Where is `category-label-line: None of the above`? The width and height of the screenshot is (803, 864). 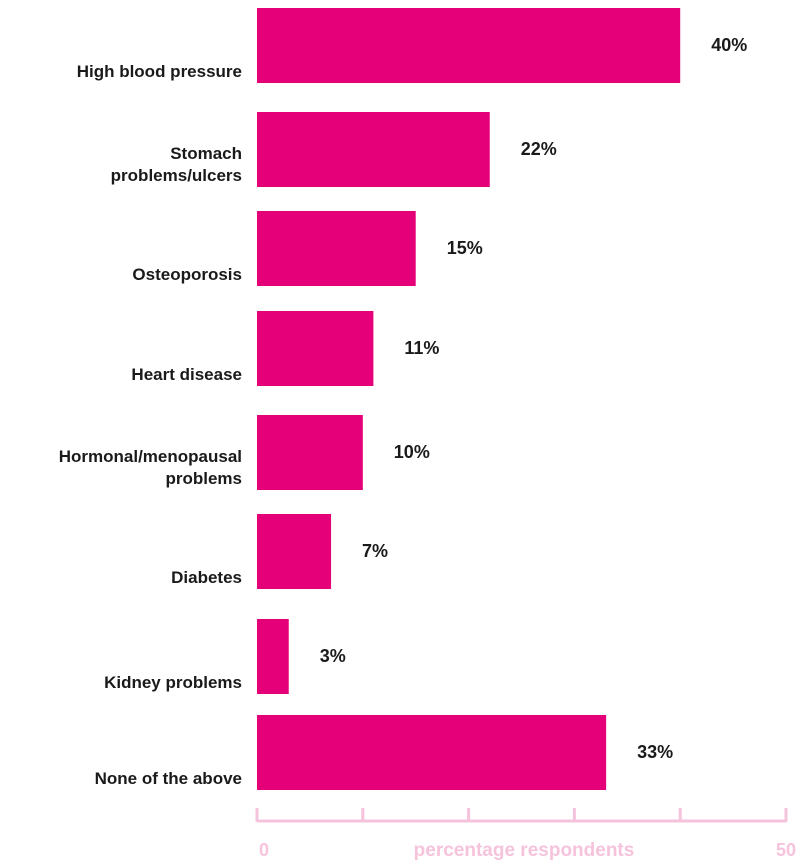 category-label-line: None of the above is located at coordinates (168, 778).